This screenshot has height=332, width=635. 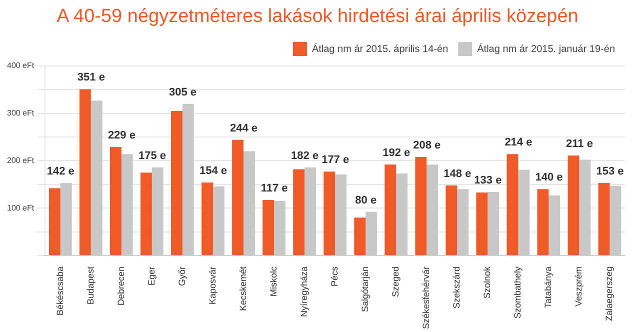 I want to click on data-label: 182 e, so click(x=305, y=156).